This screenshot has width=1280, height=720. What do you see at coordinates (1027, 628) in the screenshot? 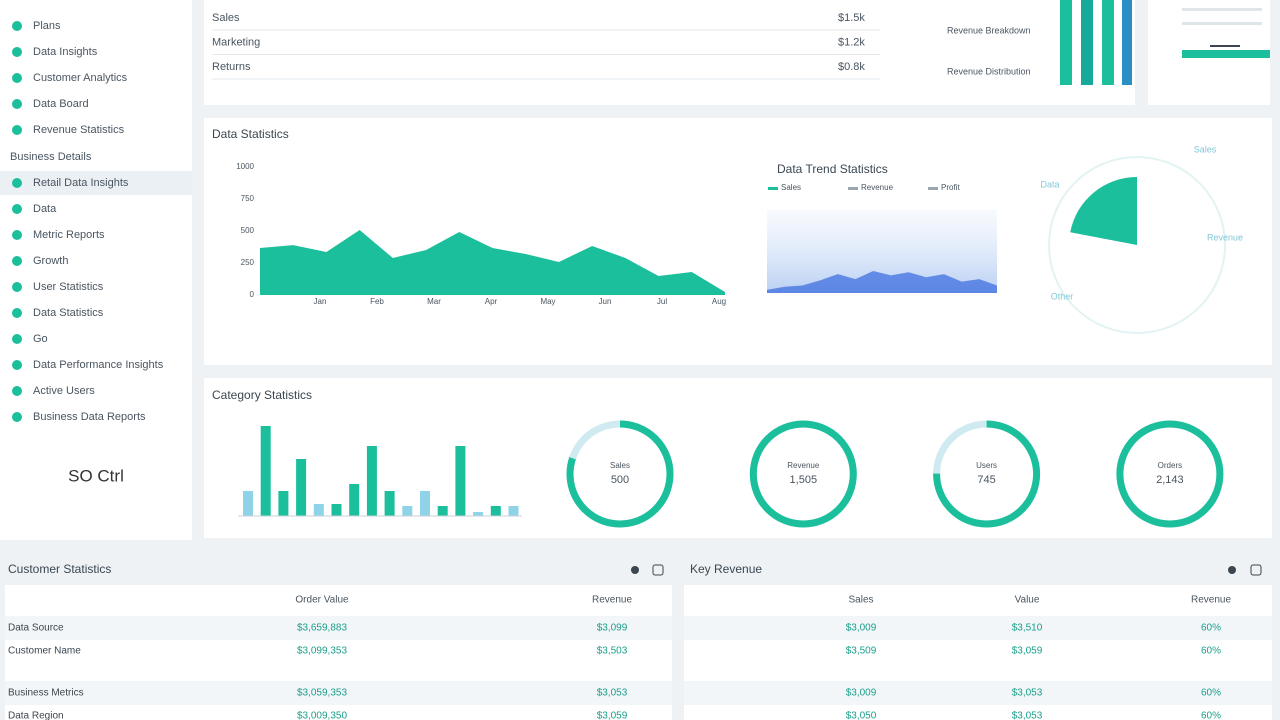
I see `table-cell: $3,510` at bounding box center [1027, 628].